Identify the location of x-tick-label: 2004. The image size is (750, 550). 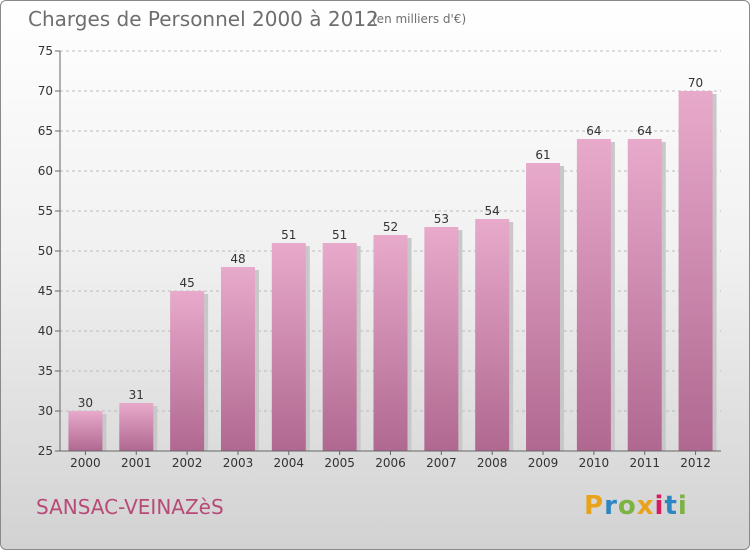
(289, 463).